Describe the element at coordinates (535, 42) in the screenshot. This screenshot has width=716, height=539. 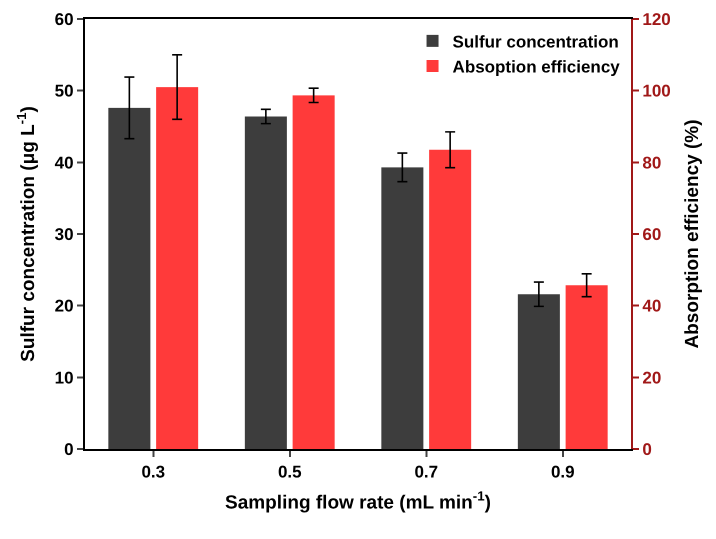
I see `legend-label: Sulfur concentration` at that location.